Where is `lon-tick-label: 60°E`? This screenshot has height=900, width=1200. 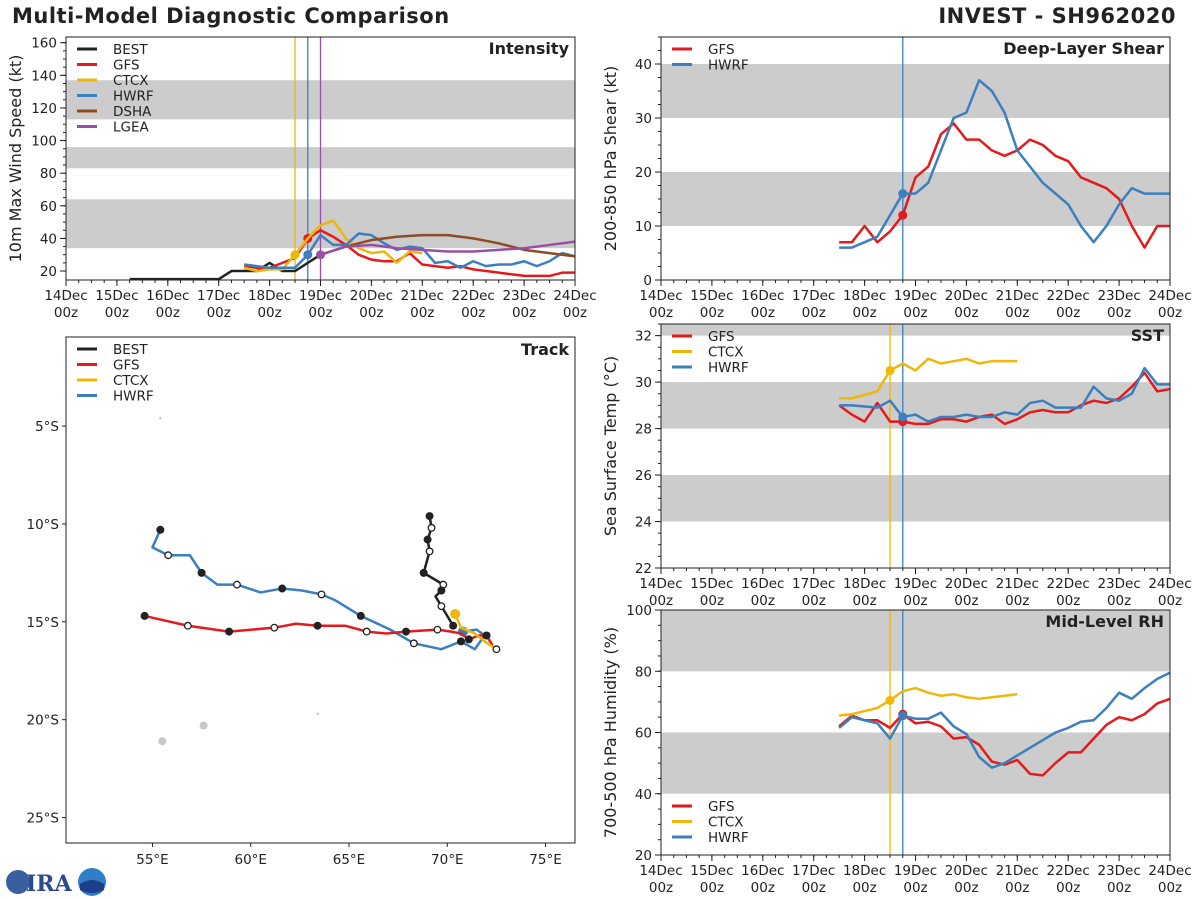 lon-tick-label: 60°E is located at coordinates (250, 860).